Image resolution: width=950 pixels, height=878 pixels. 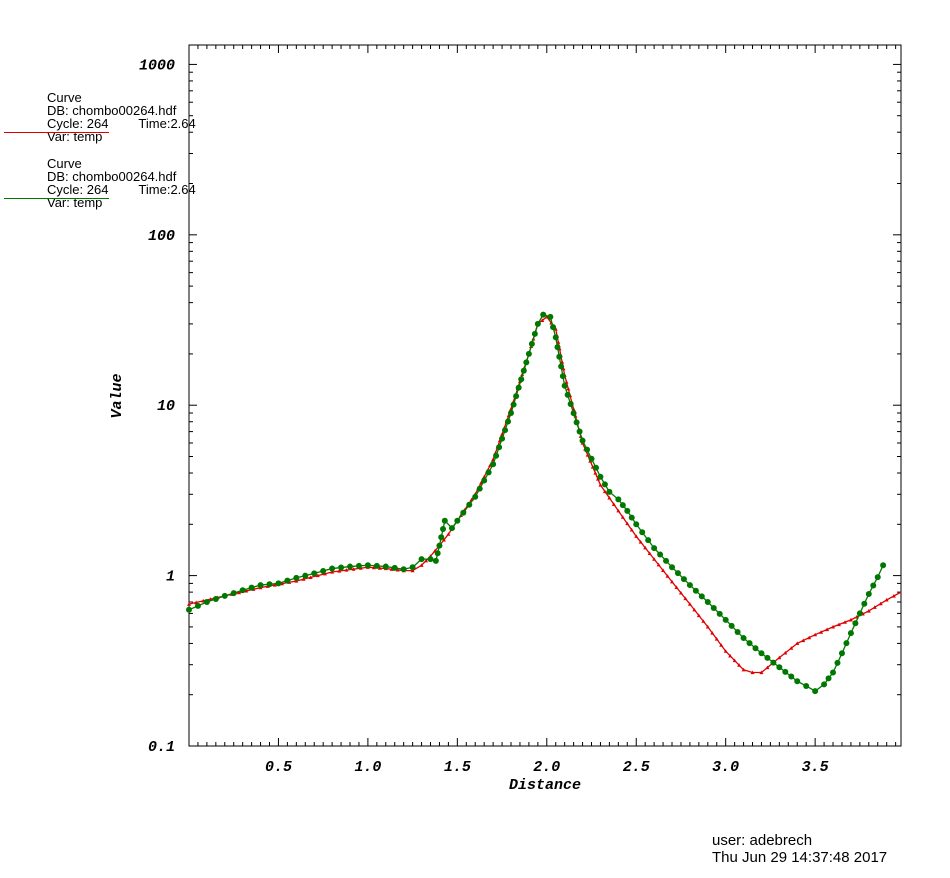 I want to click on legend-cycle: Cycle: 264, so click(x=78, y=189).